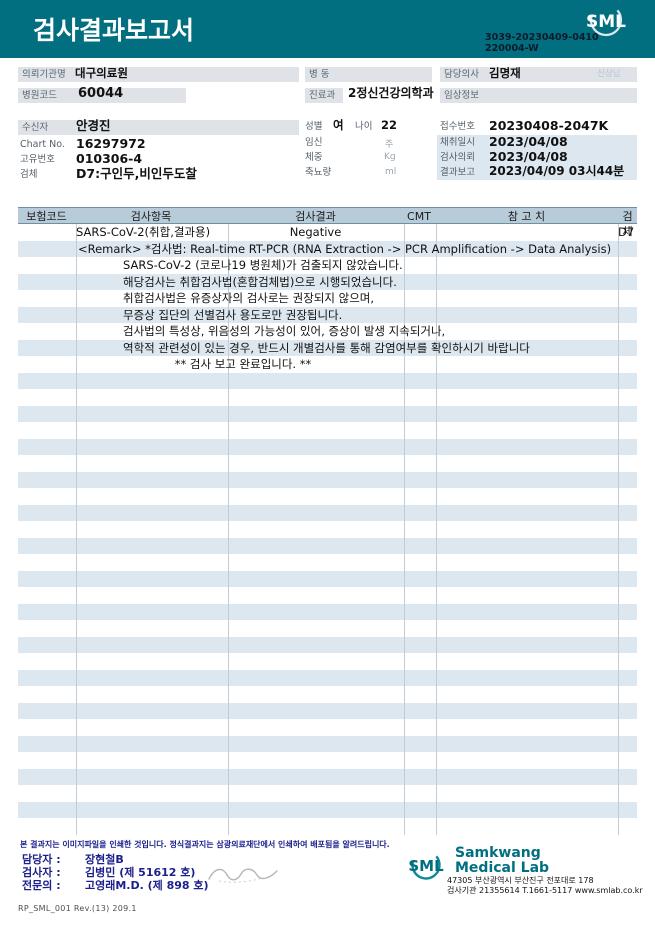  What do you see at coordinates (327, 222) in the screenshot?
I see `results-table-header: 보험코드 검사항목 검사결과 CMT 참 고 치 검체` at bounding box center [327, 222].